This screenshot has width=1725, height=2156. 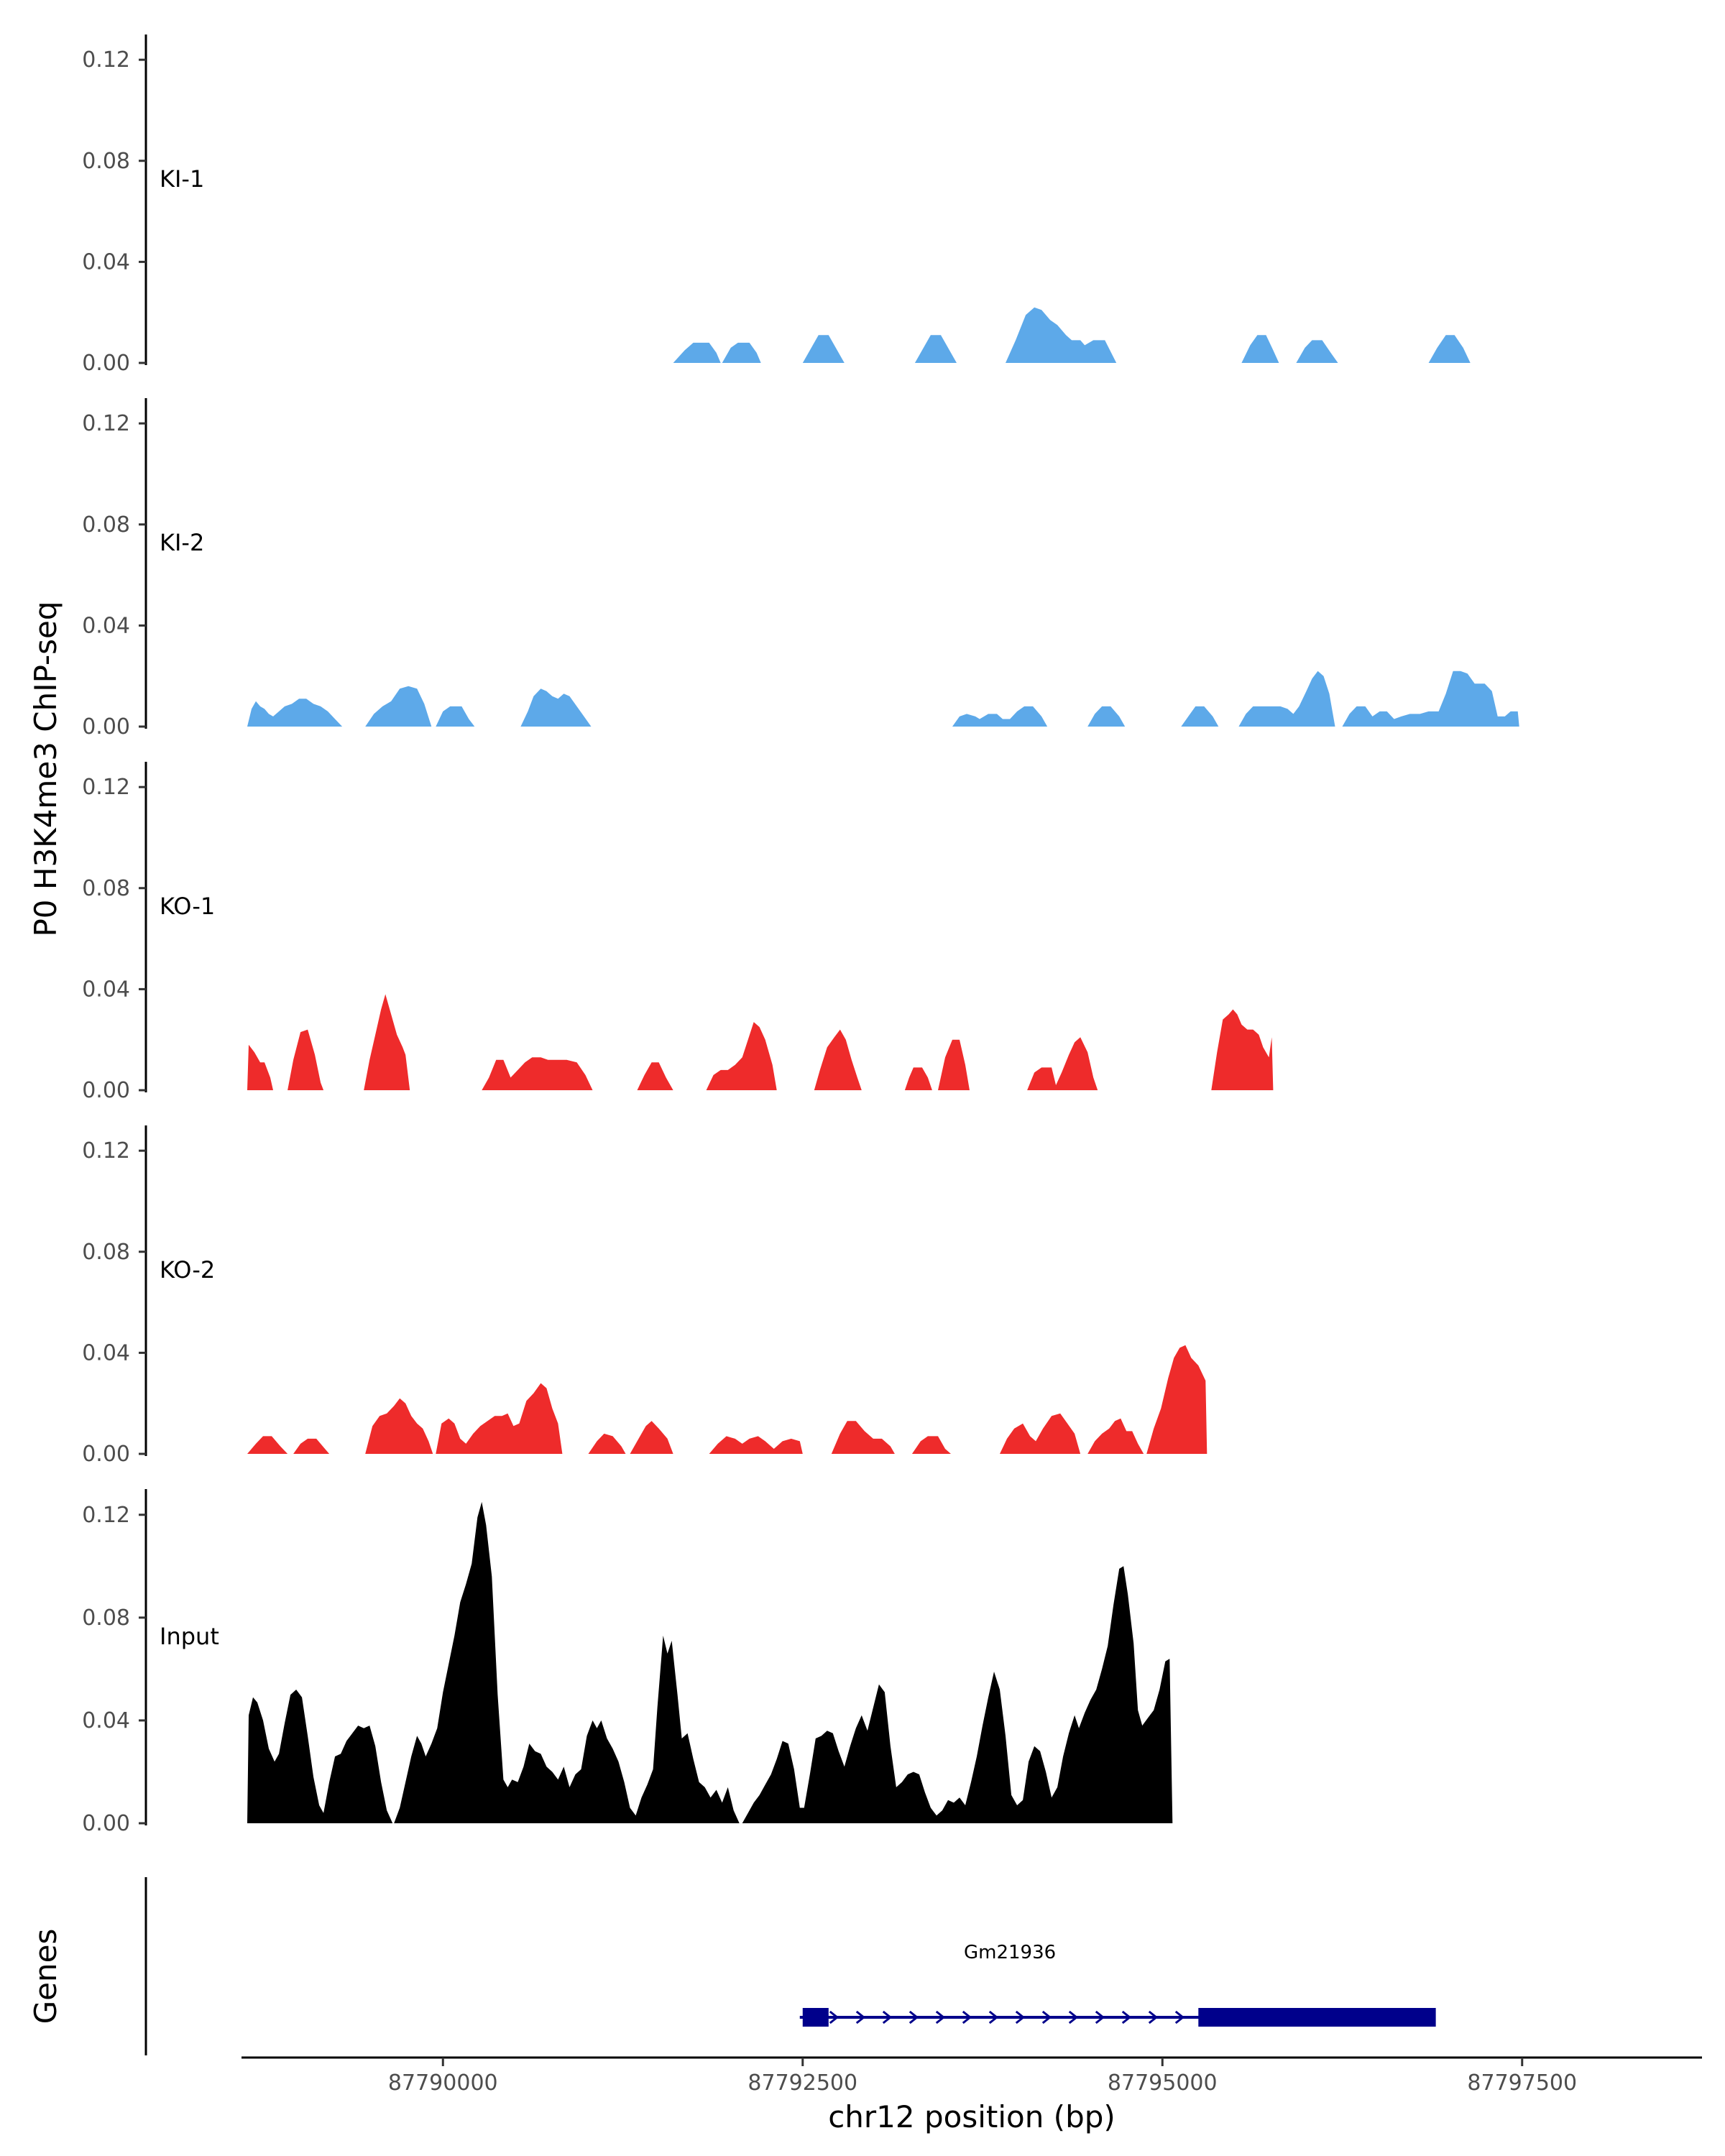 I want to click on genes-axis-title: Genes, so click(x=45, y=1977).